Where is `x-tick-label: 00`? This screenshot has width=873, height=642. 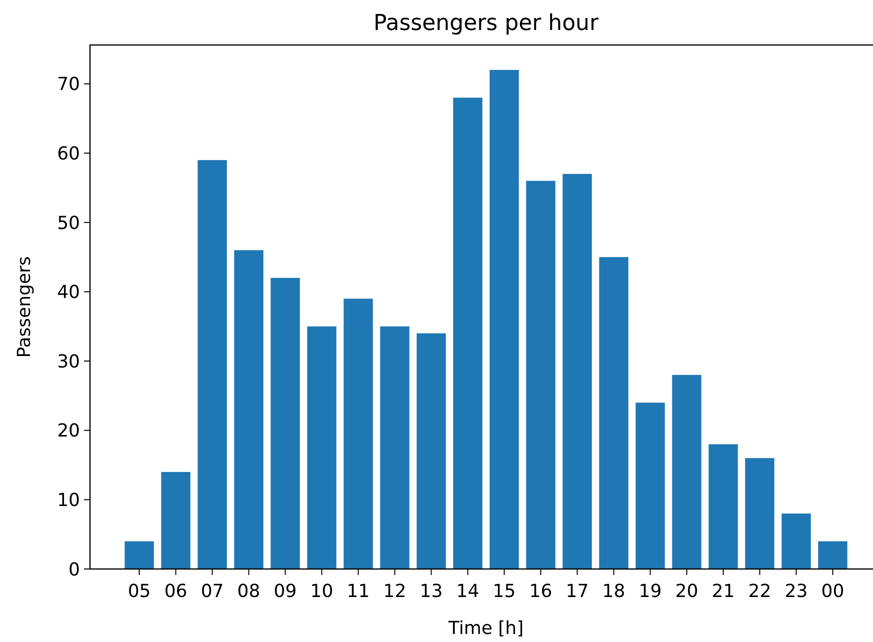
x-tick-label: 00 is located at coordinates (832, 591).